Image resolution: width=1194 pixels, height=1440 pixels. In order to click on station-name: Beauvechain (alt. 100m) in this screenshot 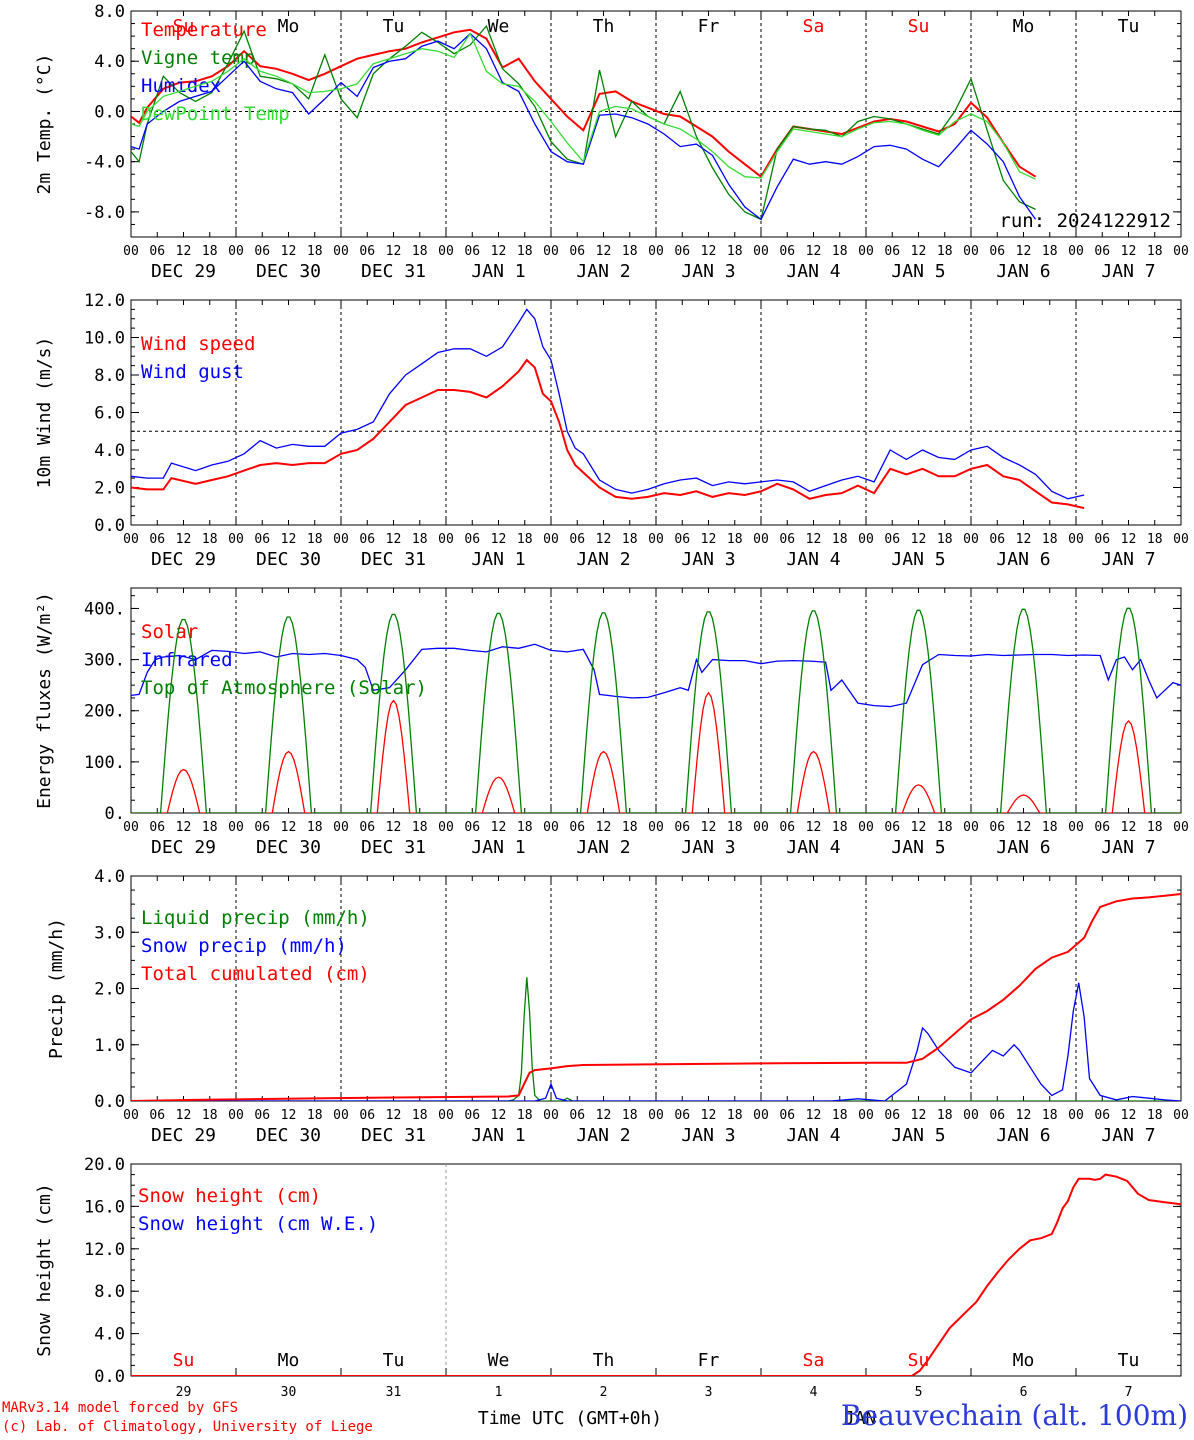, I will do `click(1014, 1415)`.